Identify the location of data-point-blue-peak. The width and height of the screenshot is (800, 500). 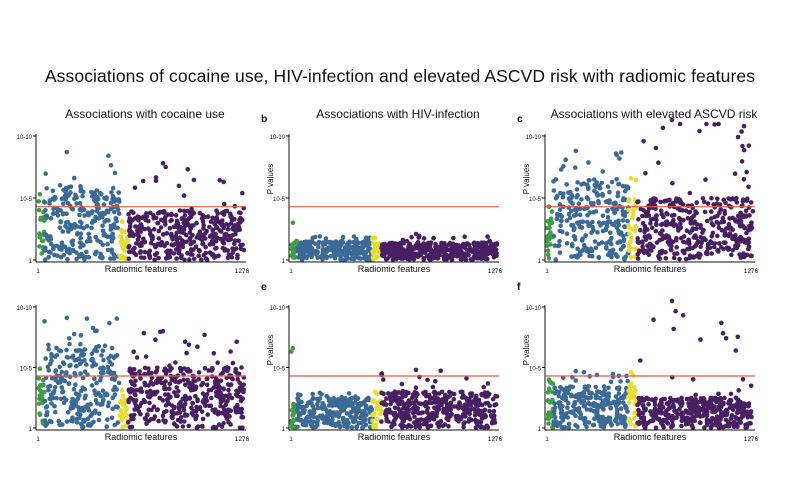
(576, 371).